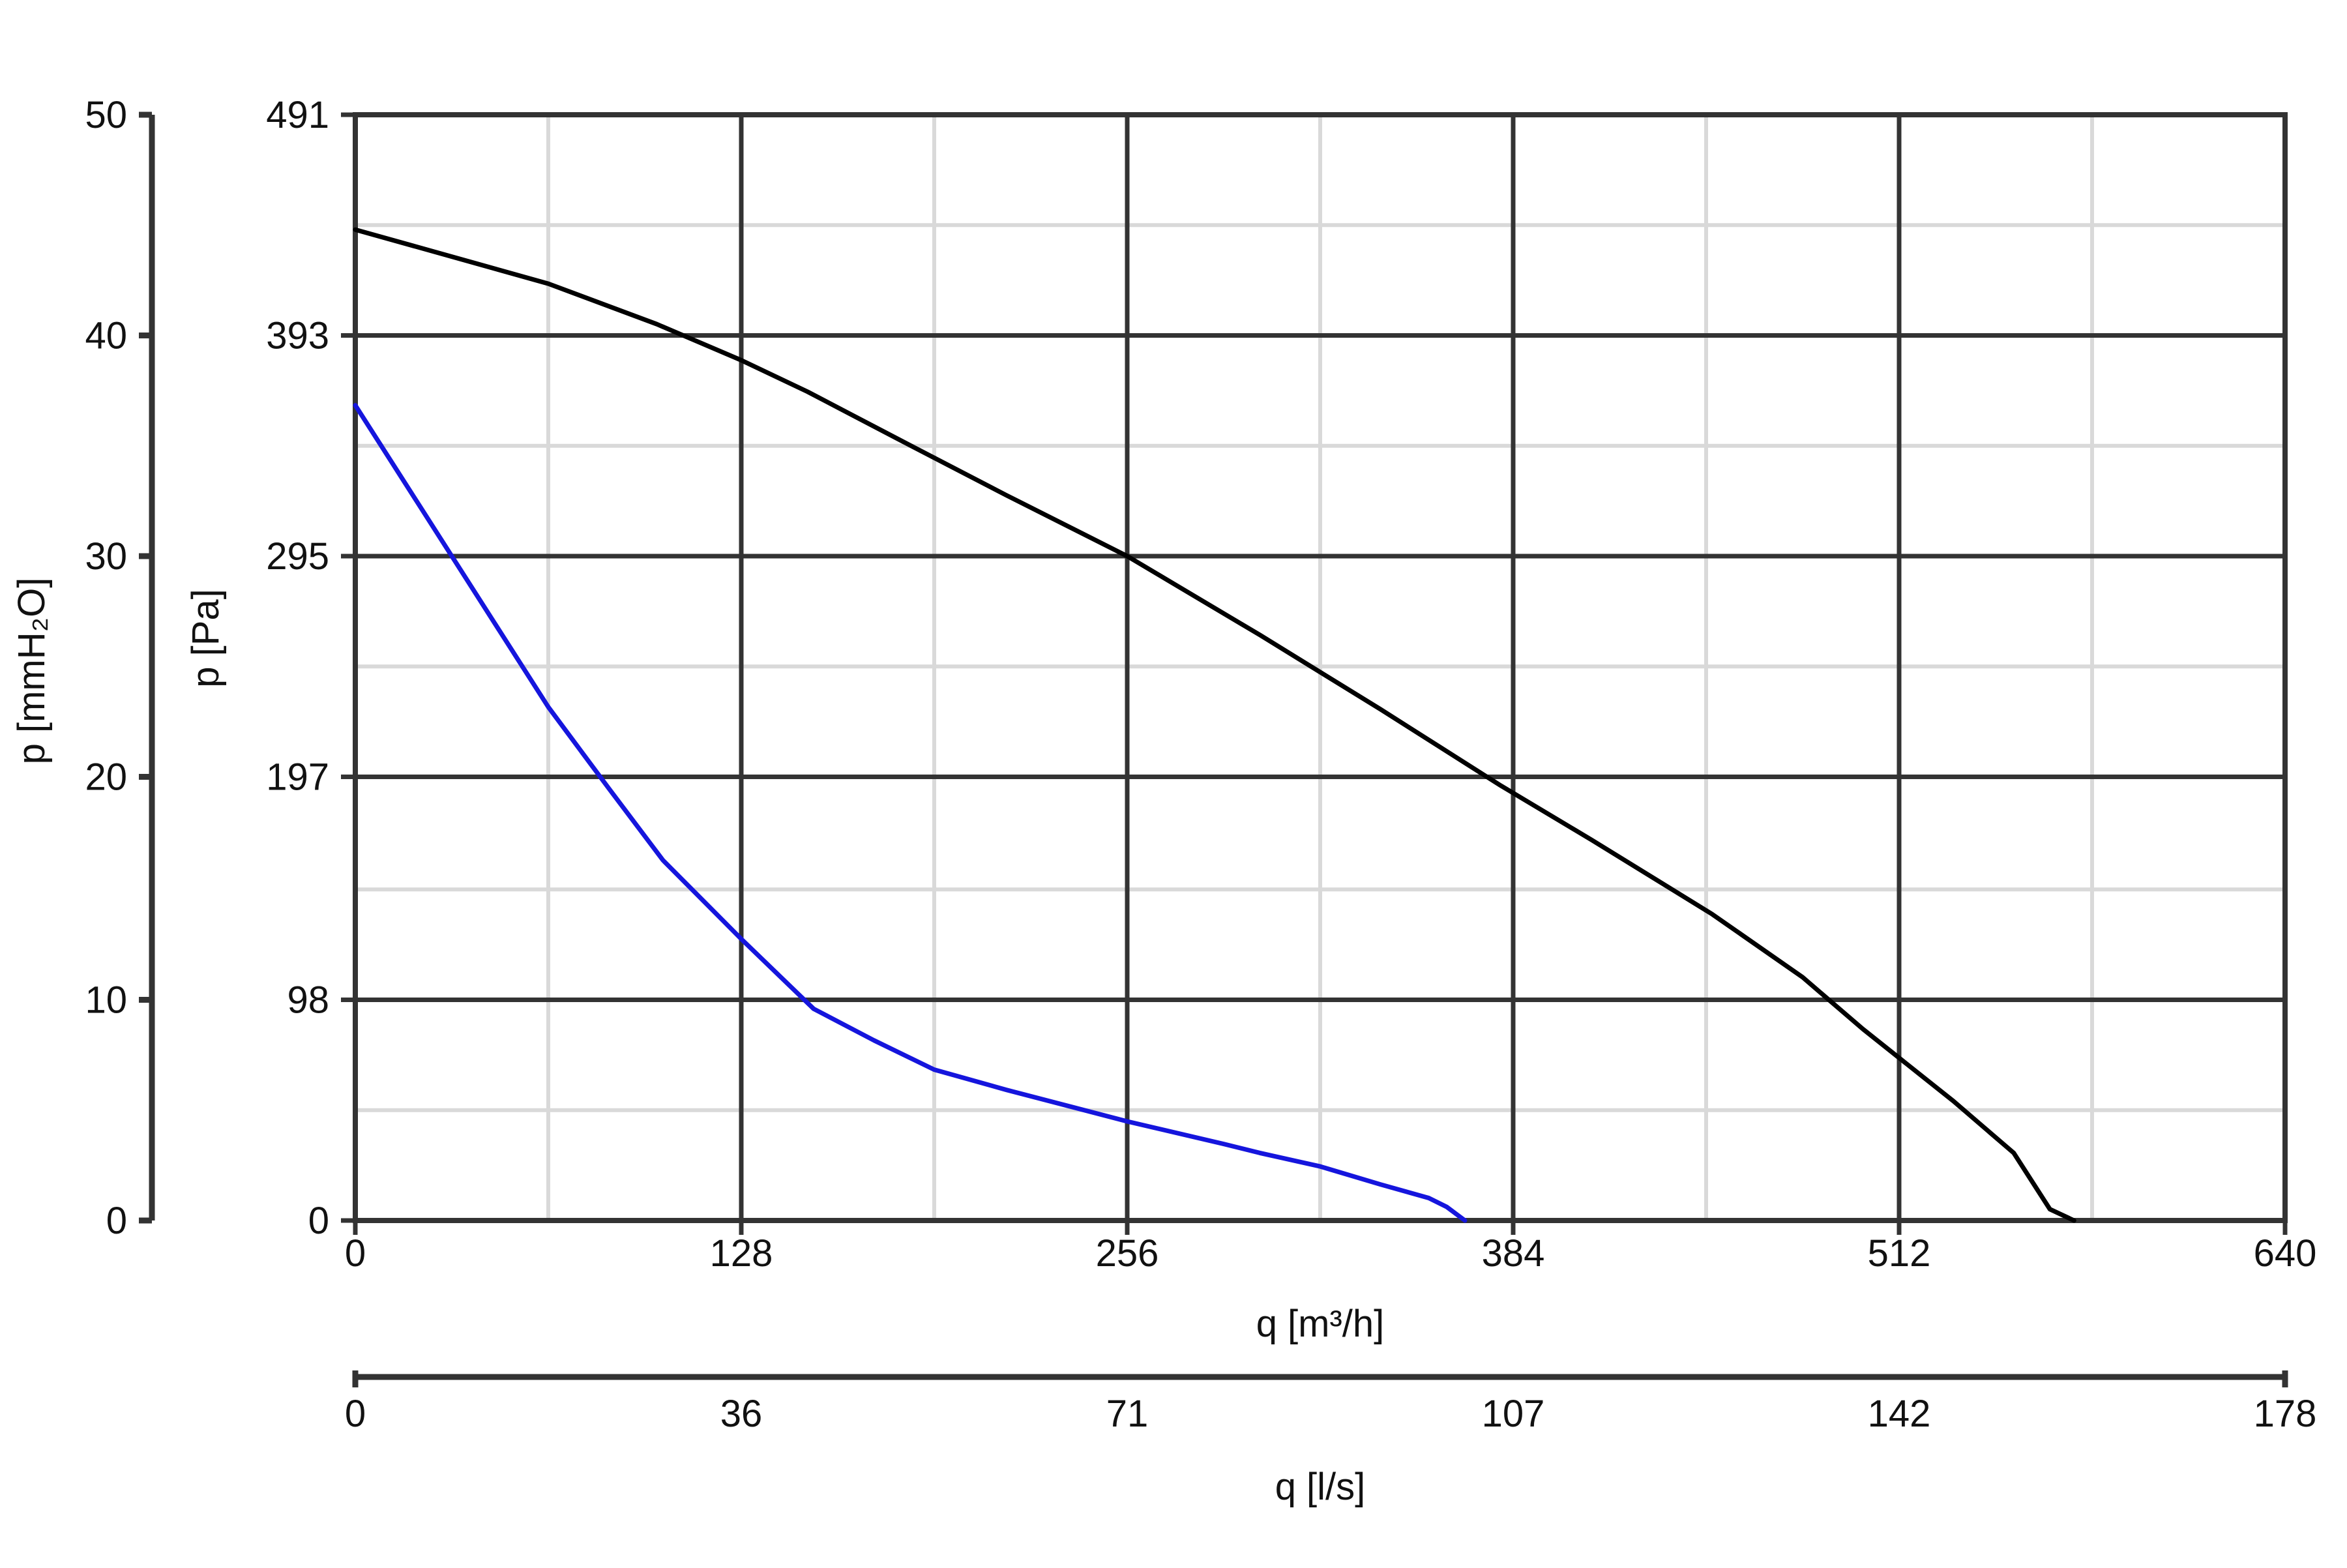 Image resolution: width=2347 pixels, height=1568 pixels. What do you see at coordinates (297, 556) in the screenshot?
I see `y-tick-label-pa-3: 295` at bounding box center [297, 556].